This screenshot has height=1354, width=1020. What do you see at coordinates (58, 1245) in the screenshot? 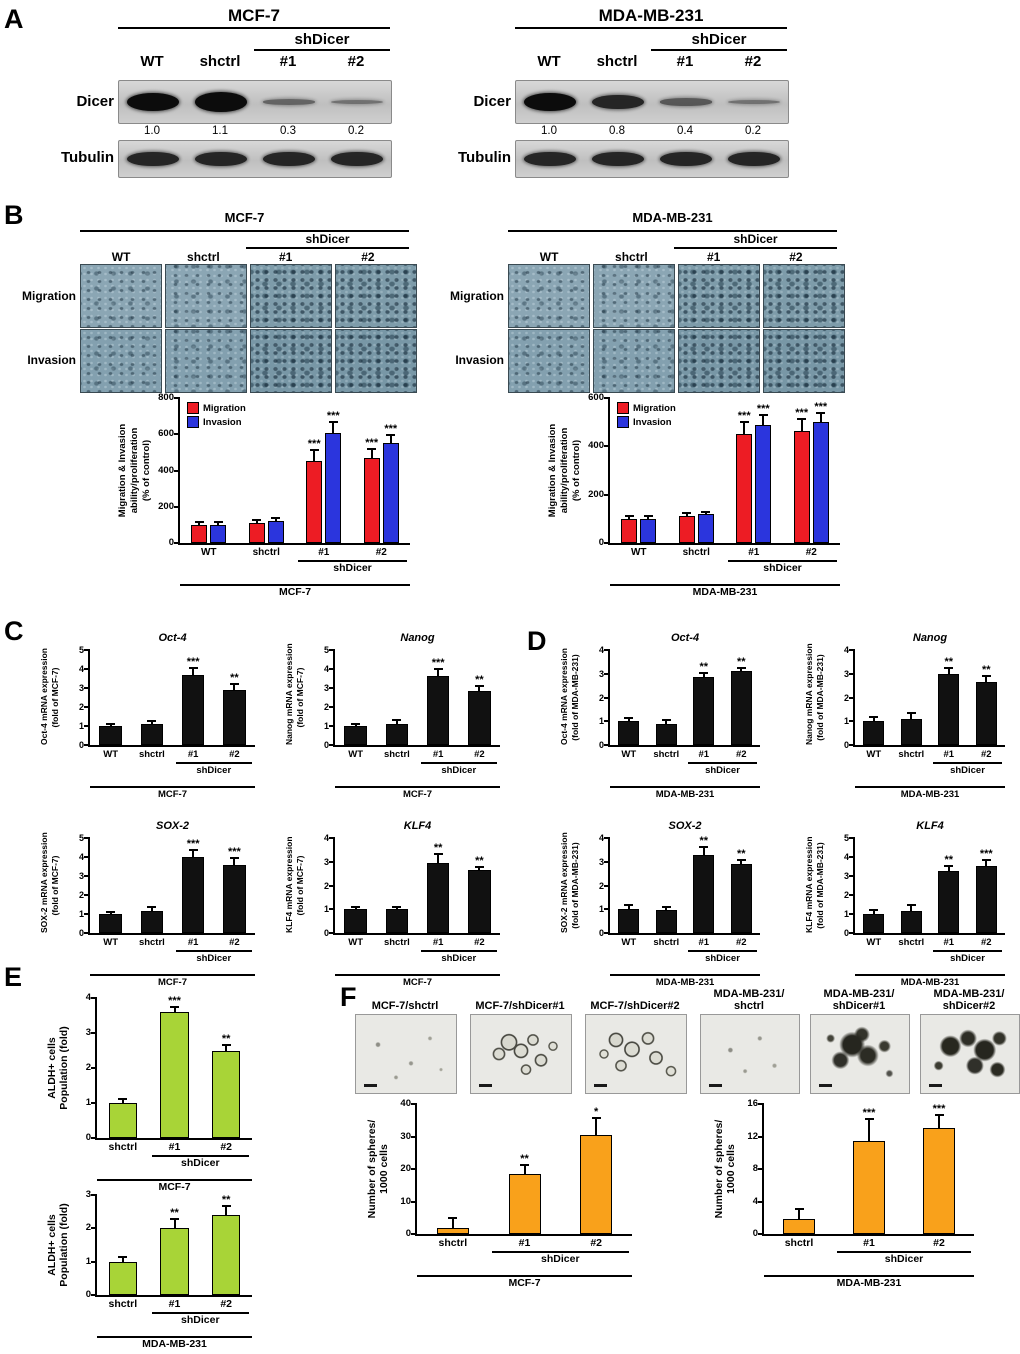
I see `ylab: ALDH+ cells Population (fold)` at bounding box center [58, 1245].